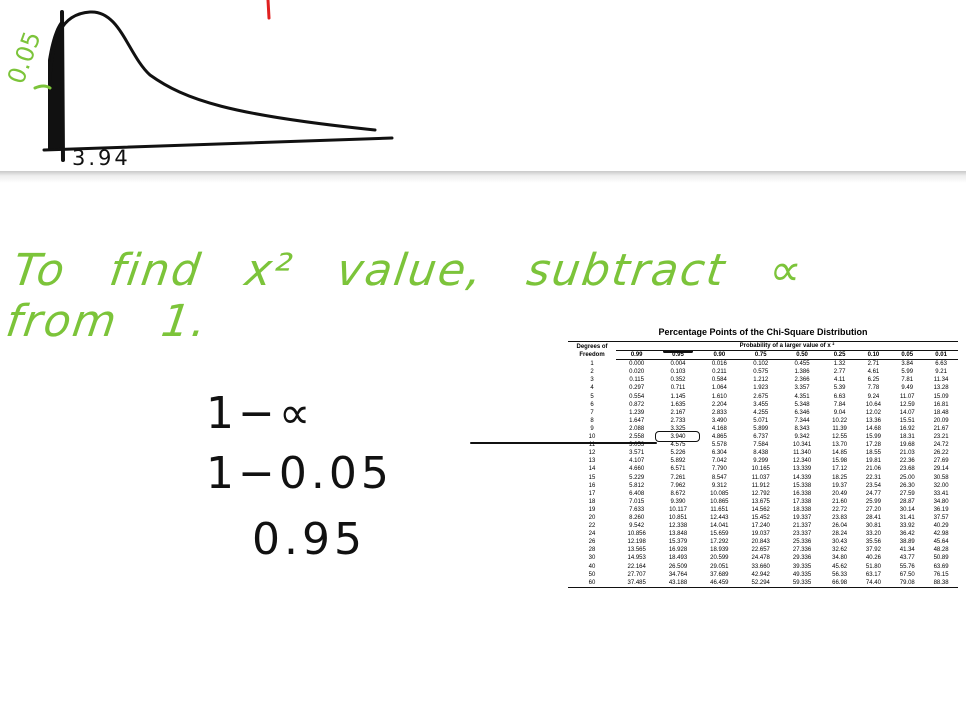 Image resolution: width=966 pixels, height=710 pixels. I want to click on table-cell: 23.54, so click(873, 485).